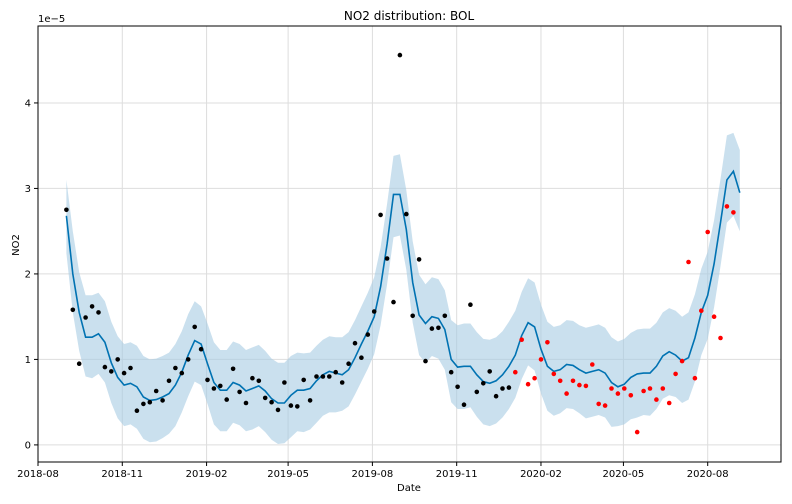  I want to click on x-axis-label: Date, so click(409, 488).